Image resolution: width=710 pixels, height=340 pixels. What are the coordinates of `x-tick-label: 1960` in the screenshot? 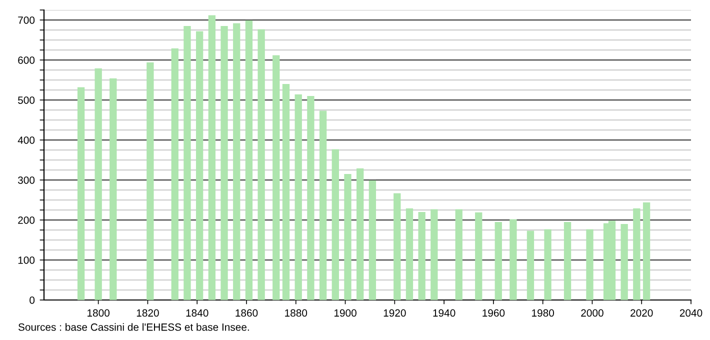 It's located at (493, 313).